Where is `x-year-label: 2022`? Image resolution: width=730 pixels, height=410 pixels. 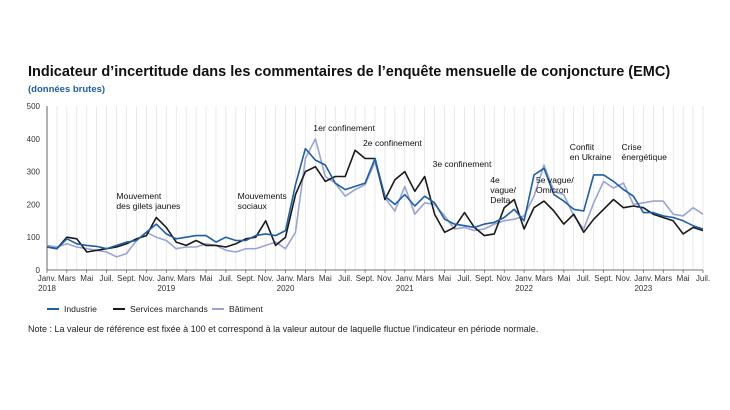 x-year-label: 2022 is located at coordinates (524, 288).